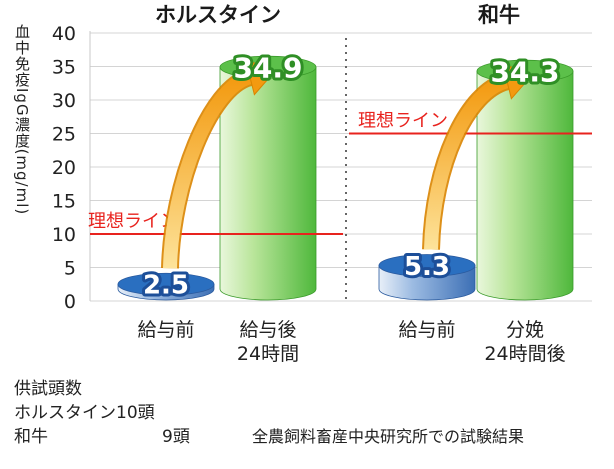 The image size is (614, 469). What do you see at coordinates (176, 437) in the screenshot?
I see `footer-wagyu-count: 9頭` at bounding box center [176, 437].